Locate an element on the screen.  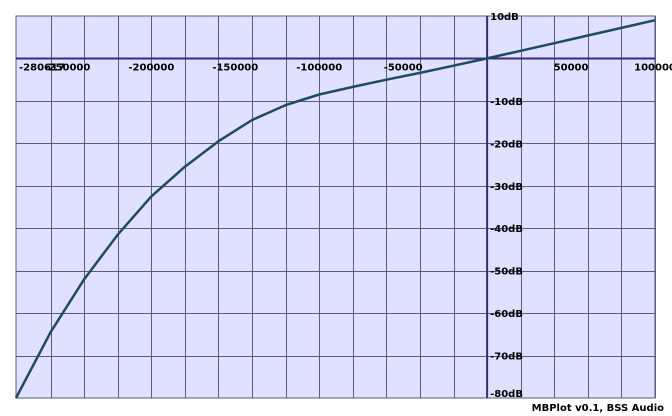
x-tick-label: -150000 is located at coordinates (235, 67).